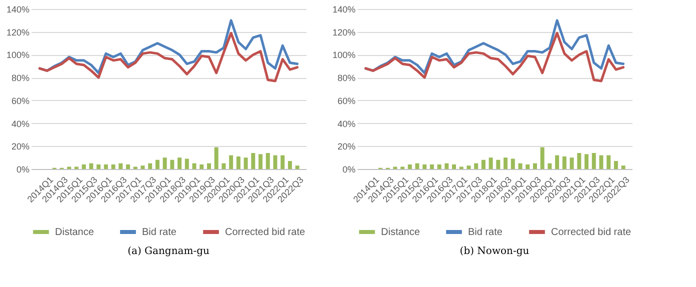  What do you see at coordinates (495, 251) in the screenshot?
I see `text: (b) Nowon-gu` at bounding box center [495, 251].